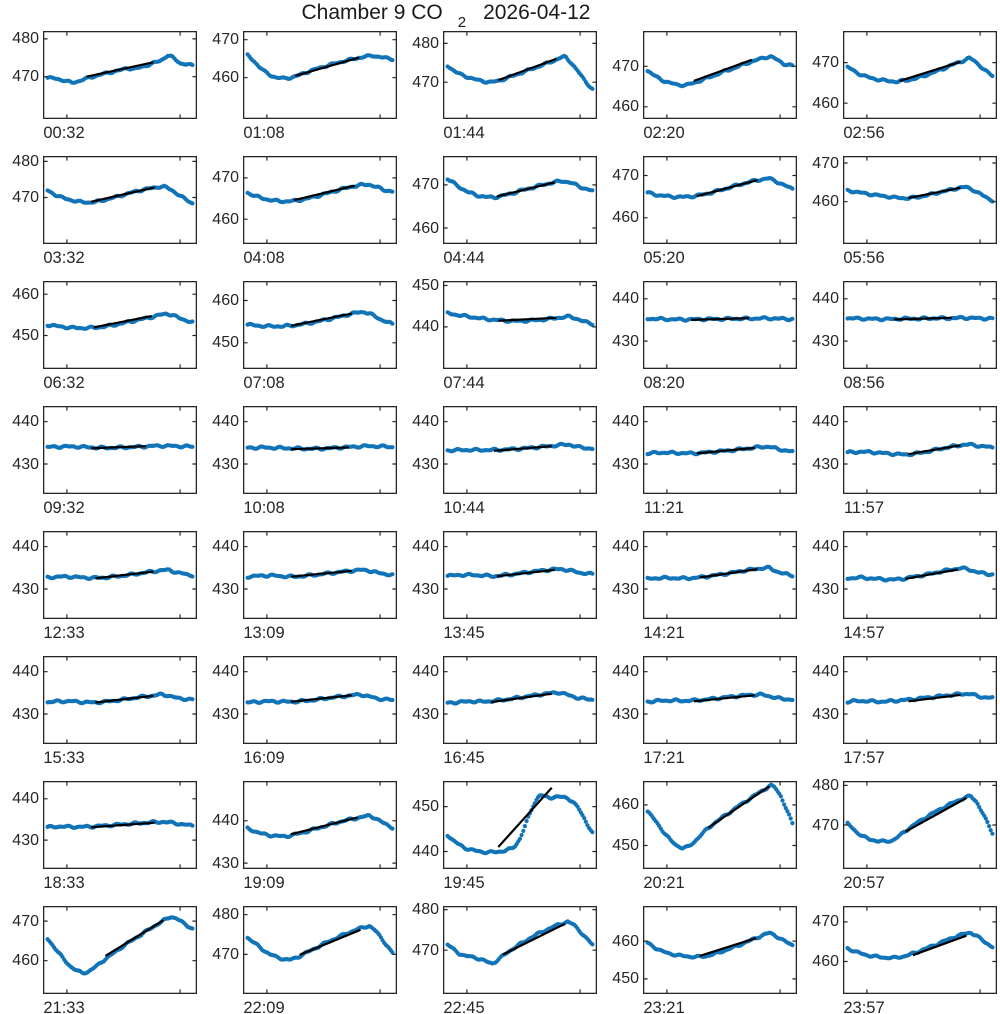 This screenshot has height=1014, width=1000. I want to click on subplot-15:33: 440 430 15:33, so click(104, 711).